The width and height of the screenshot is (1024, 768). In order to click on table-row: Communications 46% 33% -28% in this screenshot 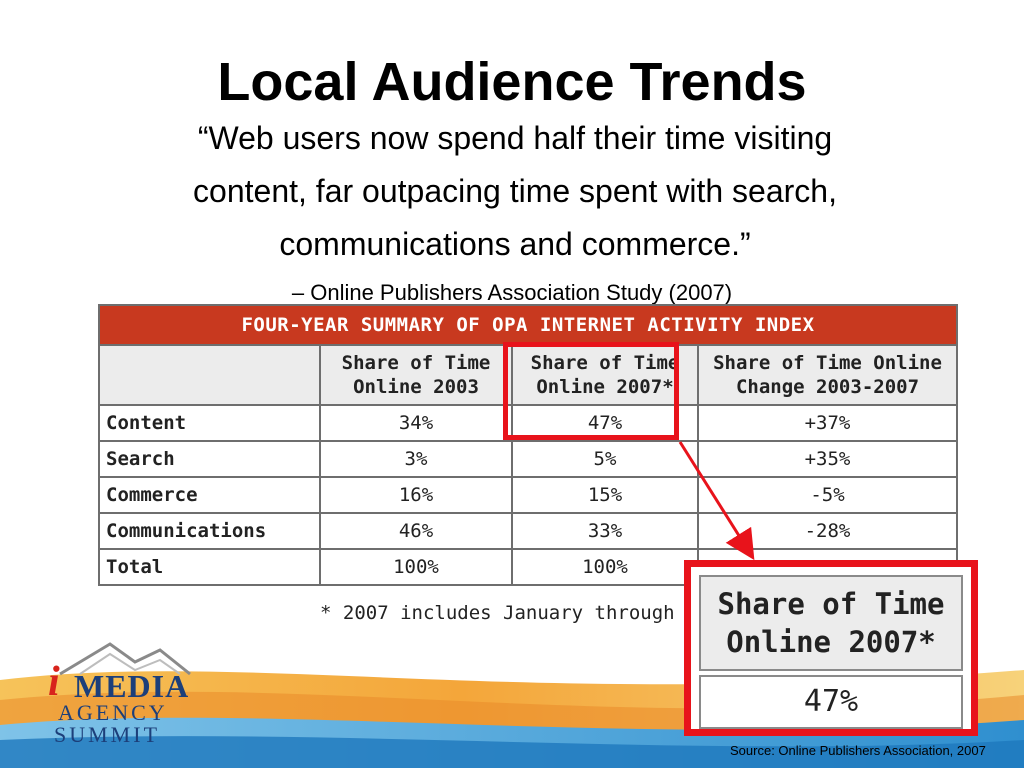, I will do `click(528, 531)`.